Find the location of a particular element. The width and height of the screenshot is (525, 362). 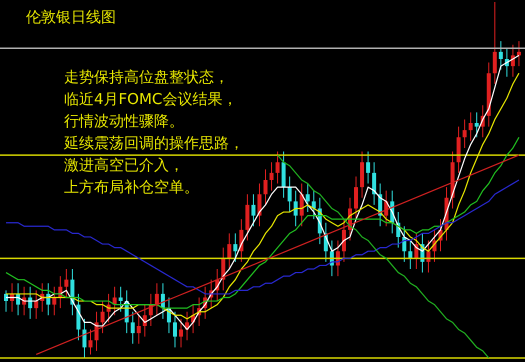

annotation: 临近4月FOMC会议结果， is located at coordinates (151, 99).